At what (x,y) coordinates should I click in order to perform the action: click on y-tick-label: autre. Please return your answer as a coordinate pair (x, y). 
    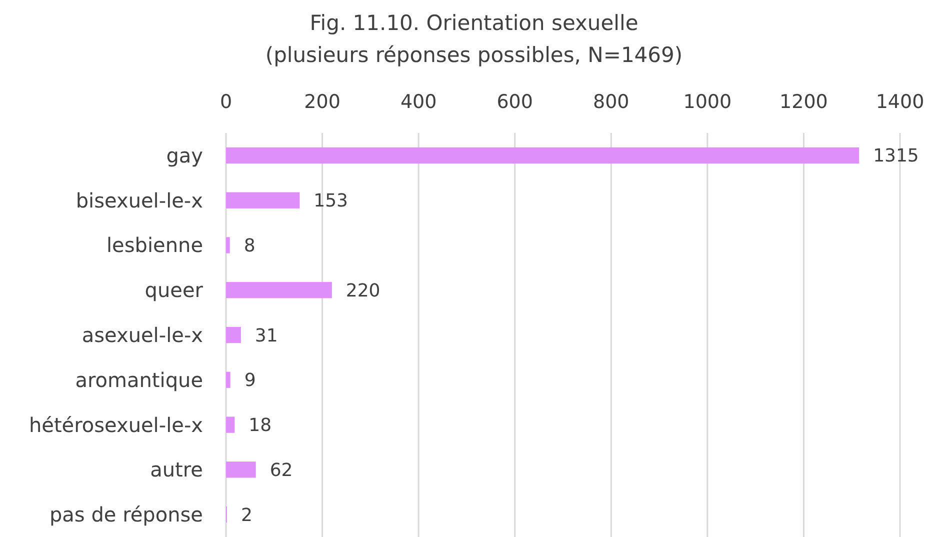
    Looking at the image, I should click on (176, 470).